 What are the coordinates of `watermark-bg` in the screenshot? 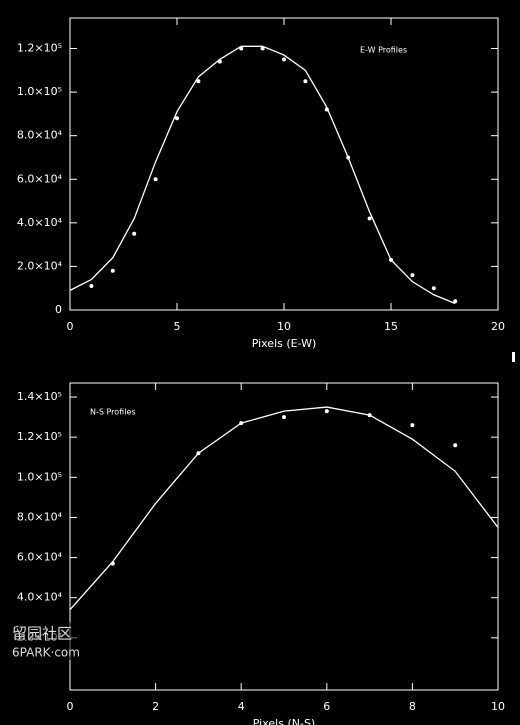 It's located at (53, 641).